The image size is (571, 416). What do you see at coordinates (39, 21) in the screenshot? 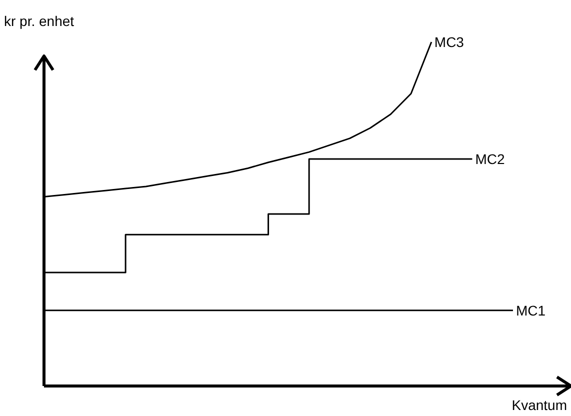
I see `y-axis-title: kr pr. enhet` at bounding box center [39, 21].